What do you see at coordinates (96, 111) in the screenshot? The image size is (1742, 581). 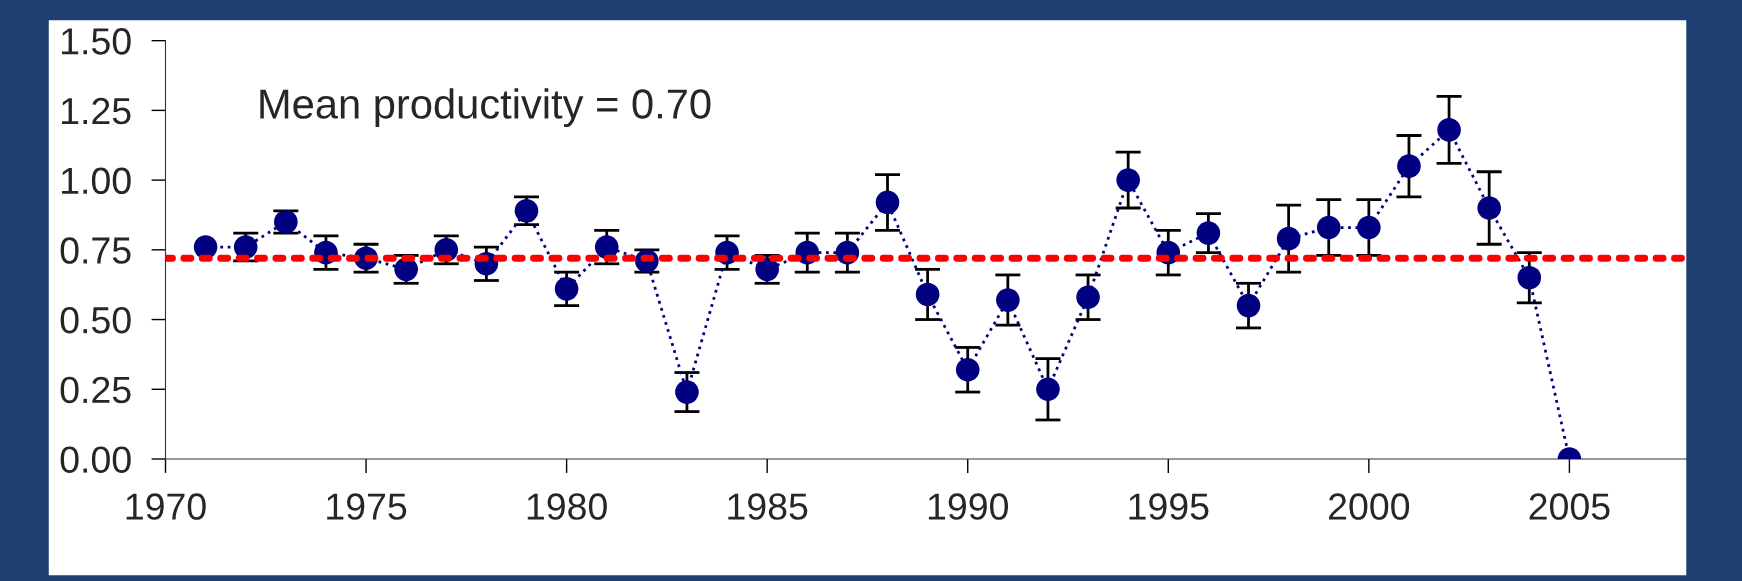 I see `y-tick-label: 1.25` at bounding box center [96, 111].